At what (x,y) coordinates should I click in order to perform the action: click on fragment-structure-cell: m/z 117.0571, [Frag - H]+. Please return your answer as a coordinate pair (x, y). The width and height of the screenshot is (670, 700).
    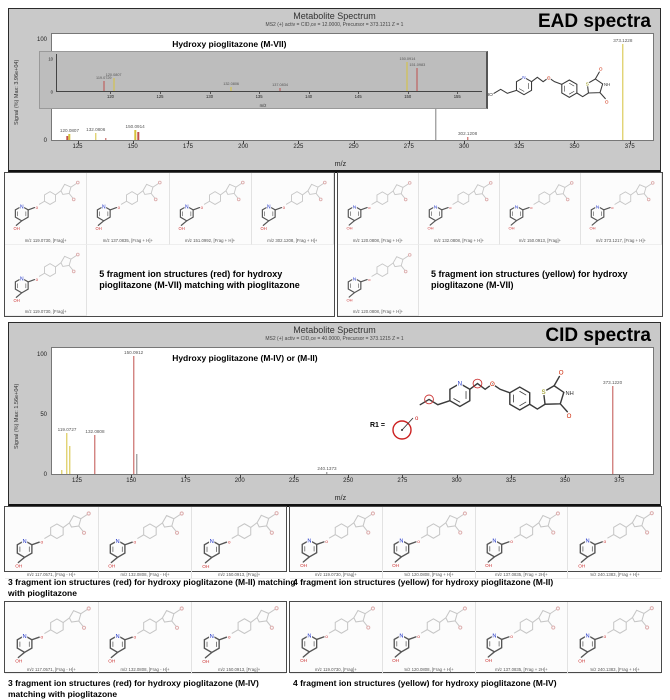
    Looking at the image, I should click on (52, 543).